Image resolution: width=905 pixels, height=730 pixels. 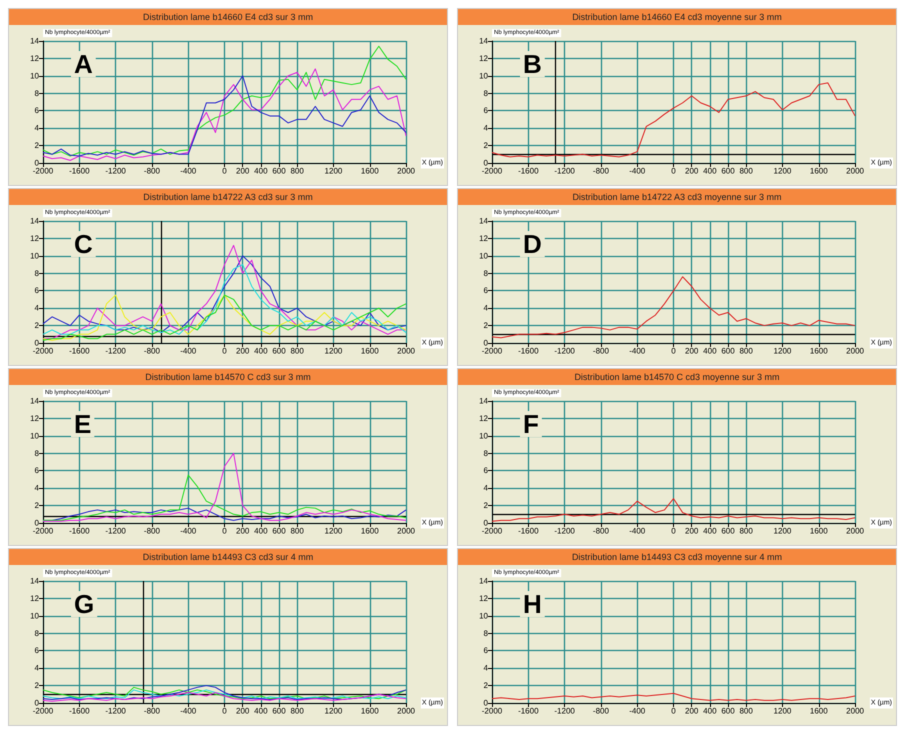 What do you see at coordinates (228, 557) in the screenshot?
I see `chart-title: Distribution lame b14493 C3 cd3 sur 4 mm` at bounding box center [228, 557].